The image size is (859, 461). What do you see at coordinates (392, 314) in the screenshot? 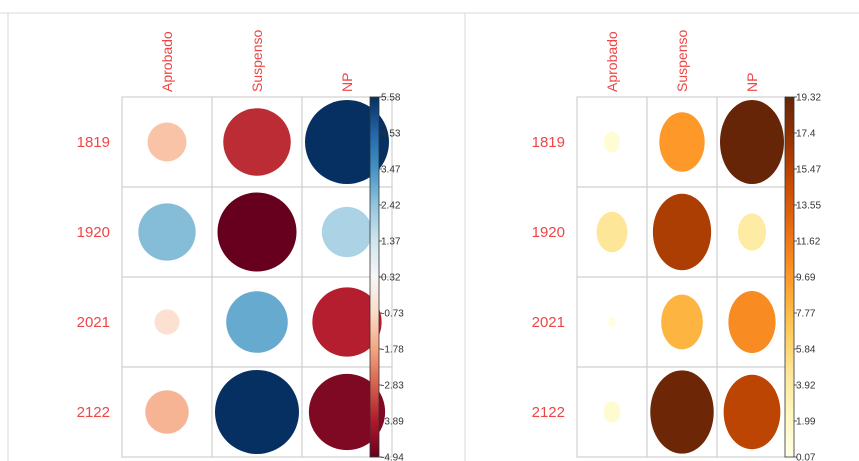
I see `colorbar-tick-label: -0.73` at bounding box center [392, 314].